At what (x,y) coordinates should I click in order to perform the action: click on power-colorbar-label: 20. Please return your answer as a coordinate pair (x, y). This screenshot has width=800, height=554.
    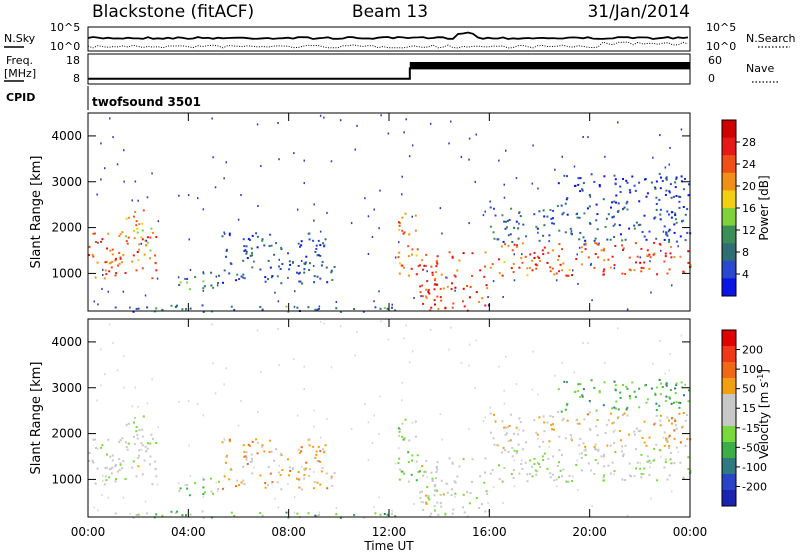
    Looking at the image, I should click on (749, 186).